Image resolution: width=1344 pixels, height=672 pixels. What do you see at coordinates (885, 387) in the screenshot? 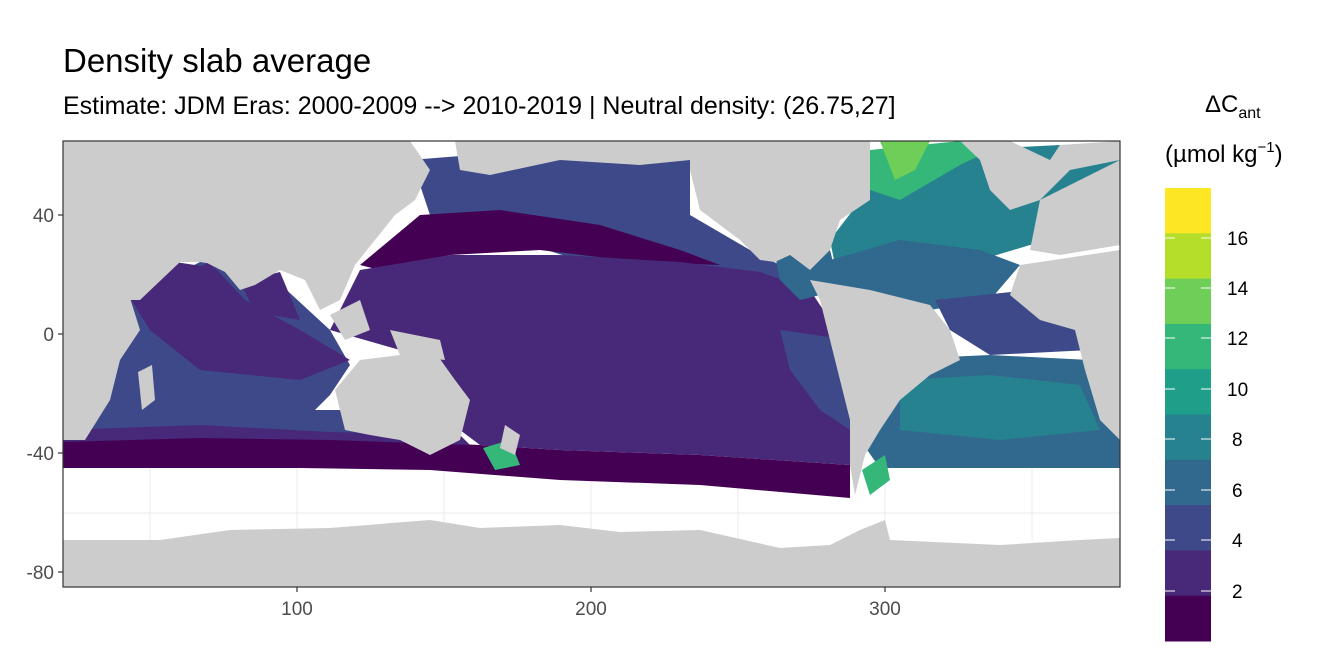
I see `land-south-america` at bounding box center [885, 387].